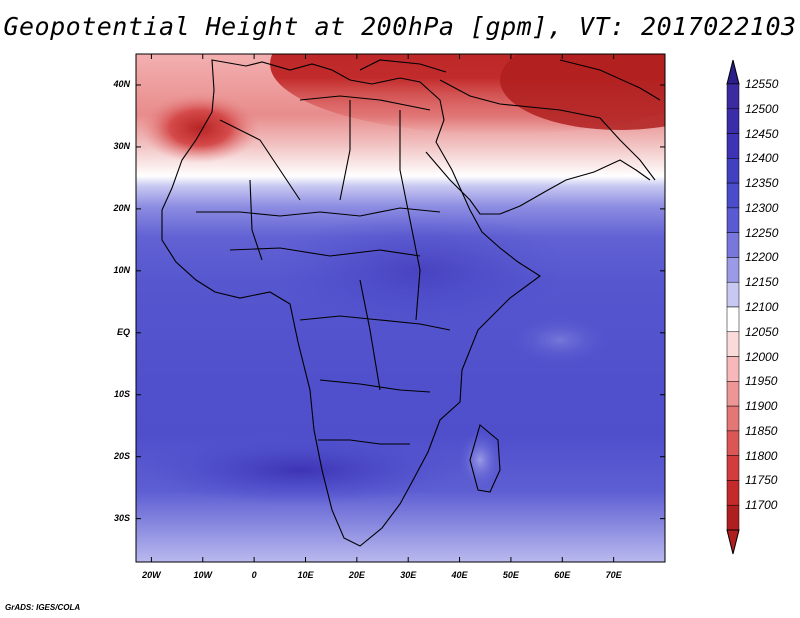 The image size is (800, 618). I want to click on lat-tick-label: 10N, so click(121, 269).